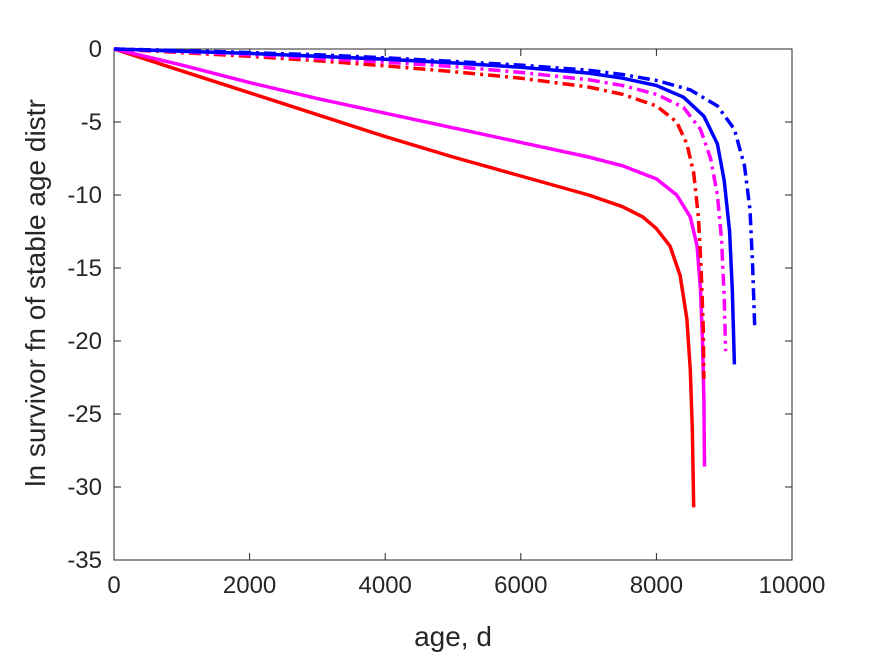 This screenshot has width=875, height=656. I want to click on y-tick-label: -35, so click(84, 560).